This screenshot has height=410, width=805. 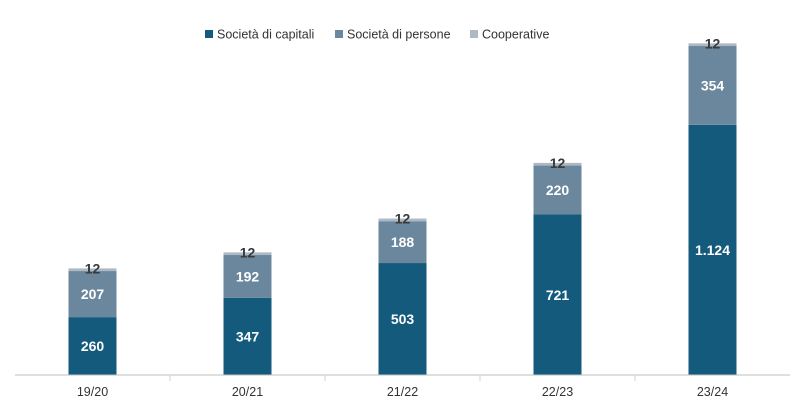 What do you see at coordinates (557, 392) in the screenshot?
I see `x-tick-label-3: 22/23` at bounding box center [557, 392].